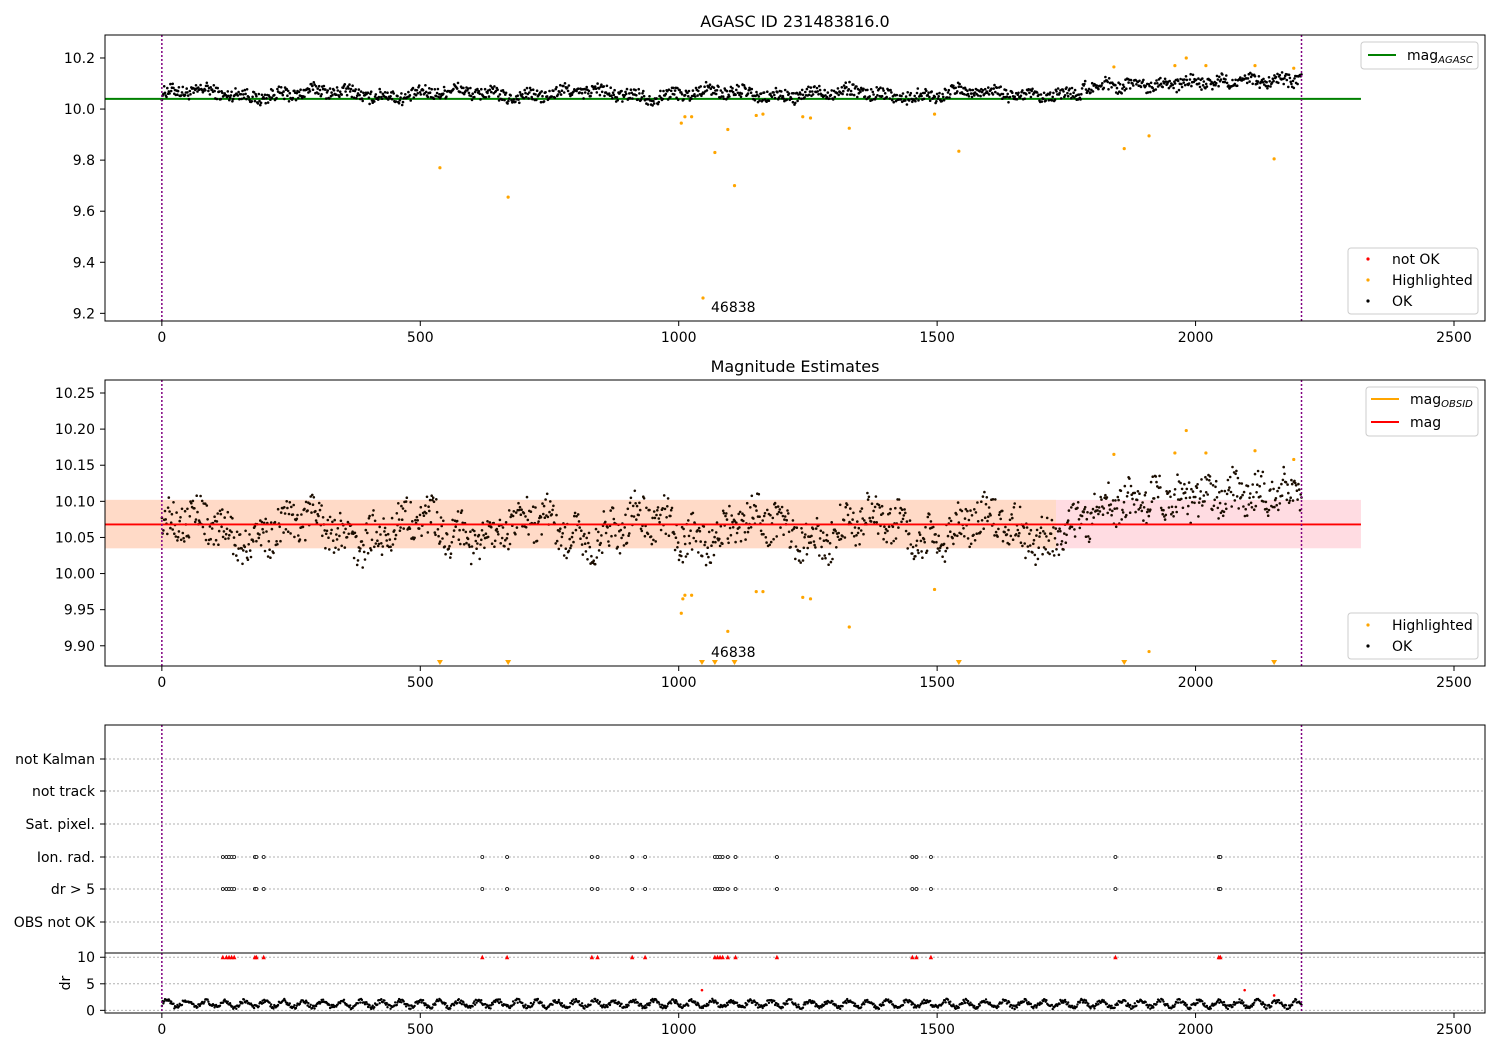 The width and height of the screenshot is (1500, 1050). Describe the element at coordinates (810, 118) in the screenshot. I see `agasc-highlighted-point` at that location.